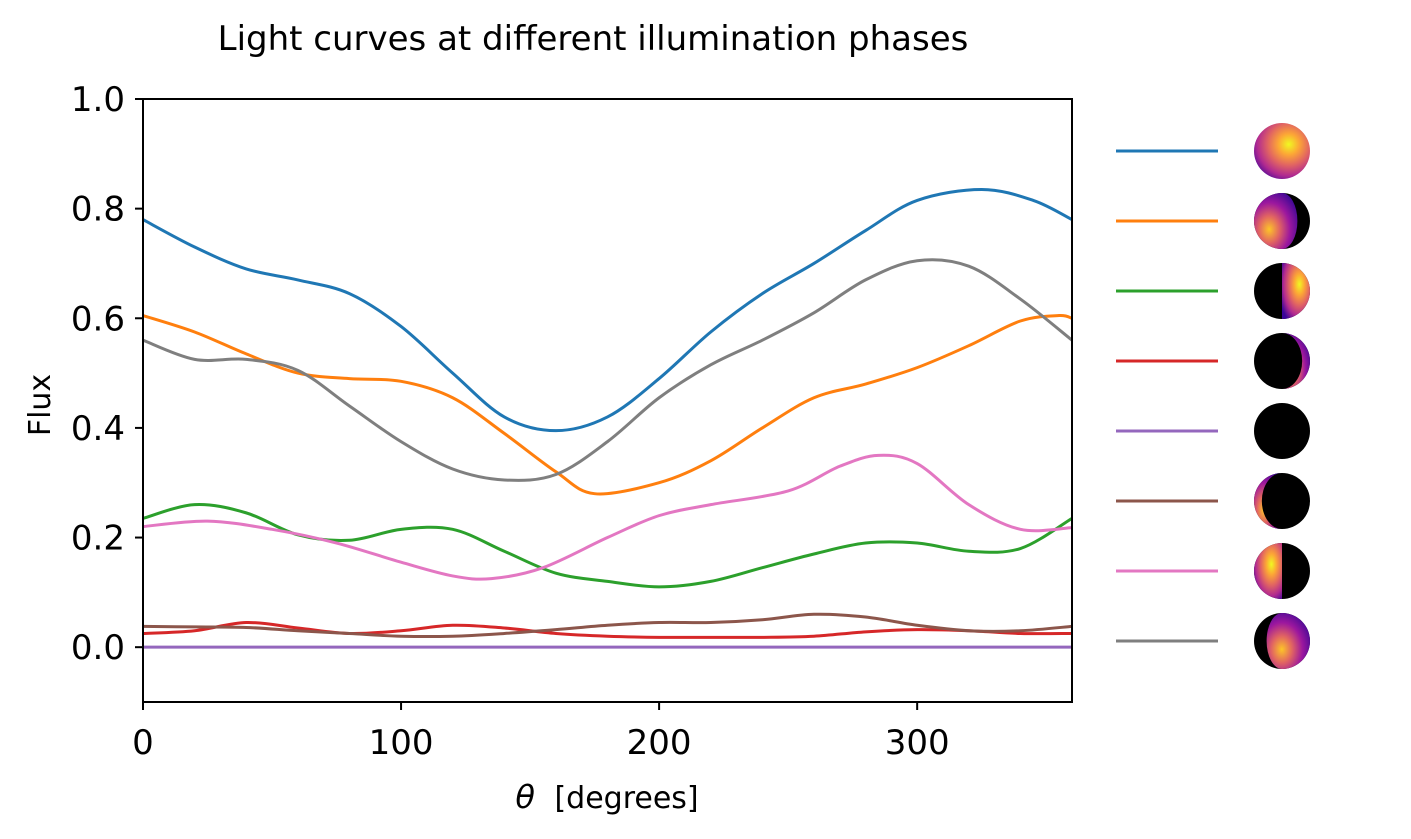 The height and width of the screenshot is (839, 1411). What do you see at coordinates (98, 100) in the screenshot?
I see `y-tick-label: 1.0` at bounding box center [98, 100].